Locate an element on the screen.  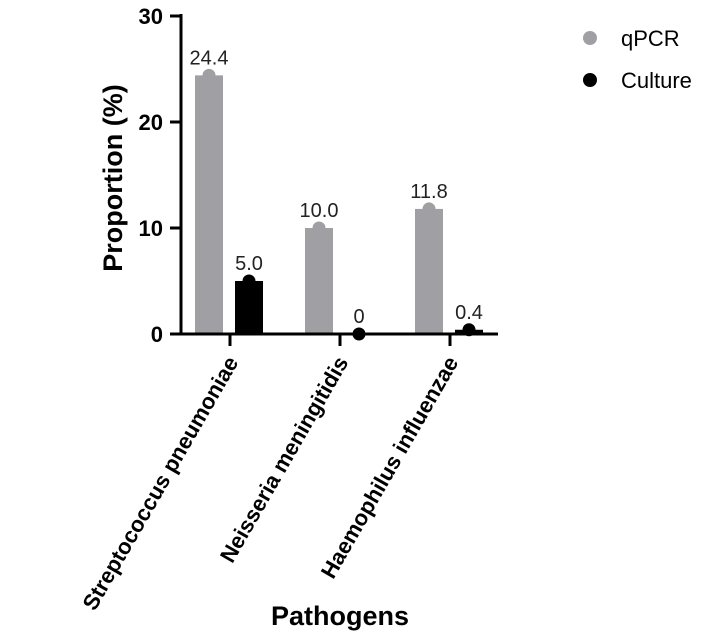
legend-label-qpcr: qPCR is located at coordinates (650, 38).